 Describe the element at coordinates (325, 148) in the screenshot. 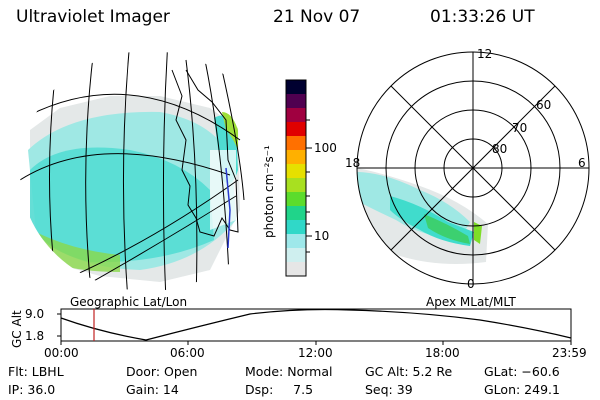

I see `colorbar-tick-100: 100` at that location.